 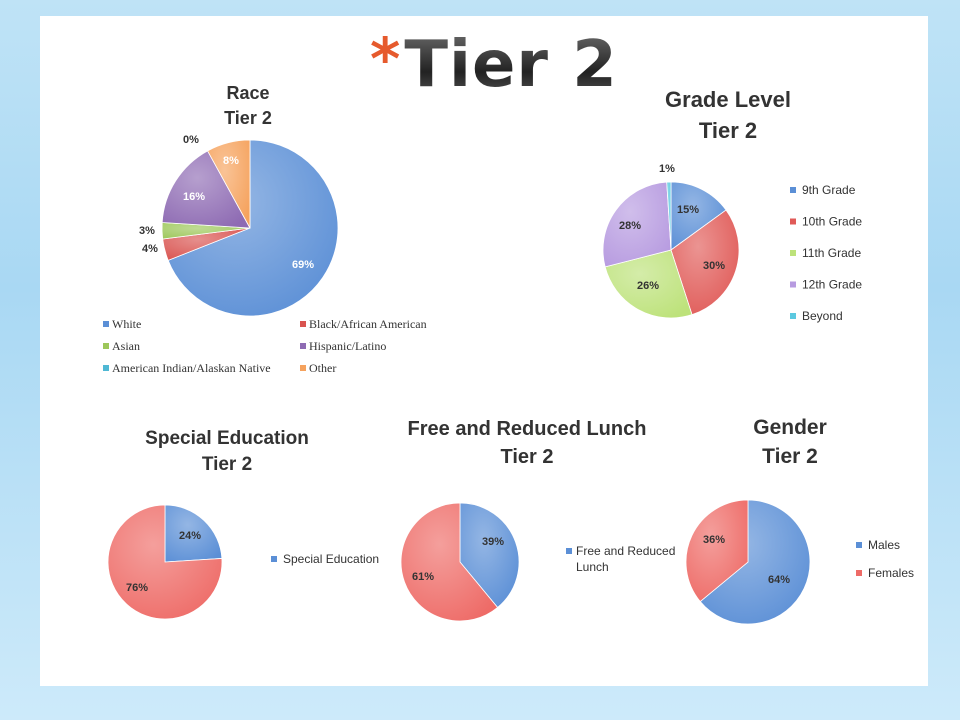 I want to click on grade-legend-label: 10th Grade, so click(x=832, y=222).